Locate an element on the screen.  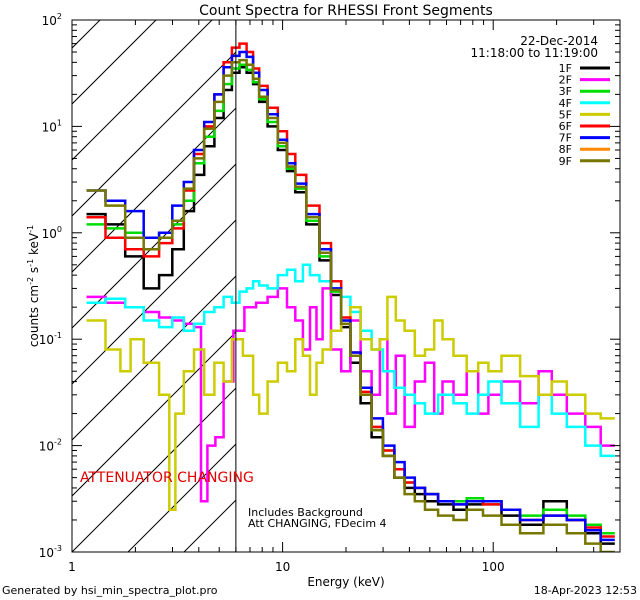
y-label-exp1: -2 is located at coordinates (30, 281).